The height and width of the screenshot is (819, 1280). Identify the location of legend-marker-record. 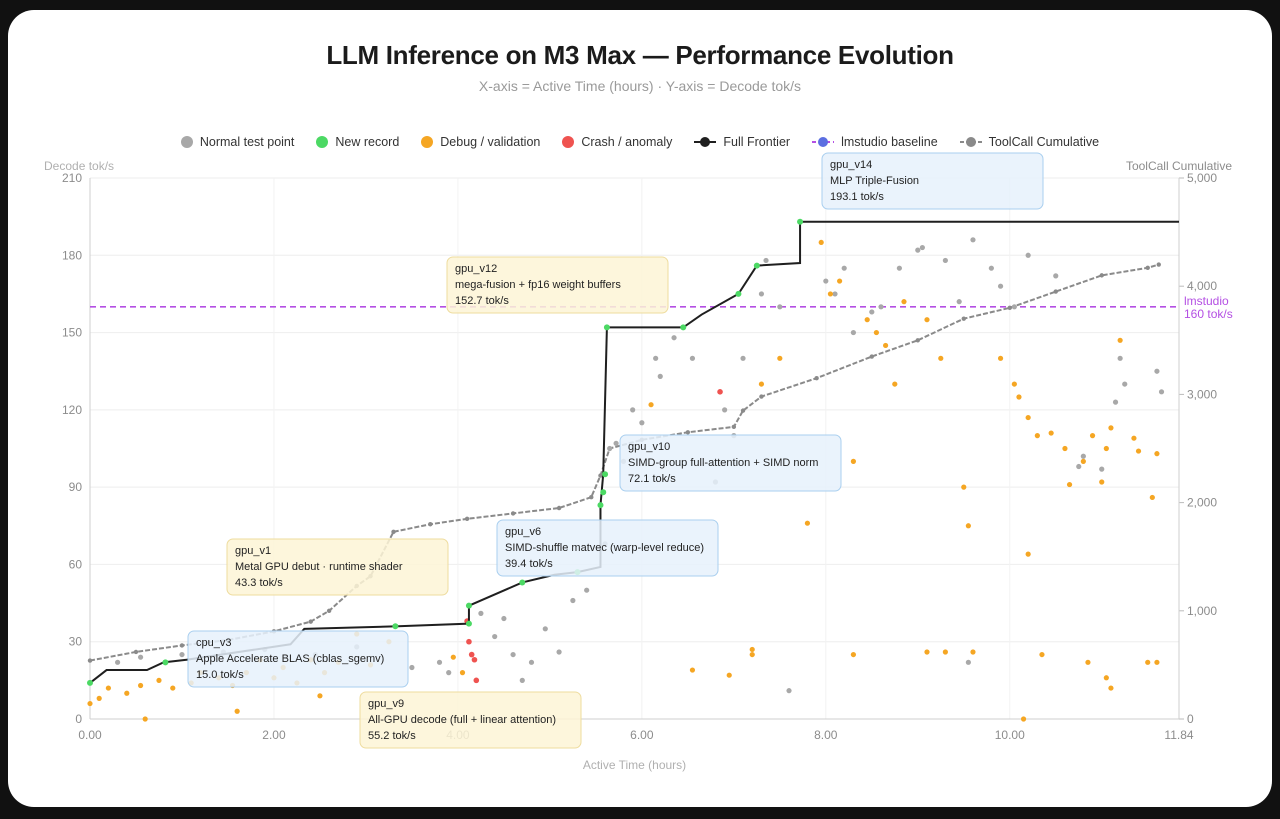
(322, 142).